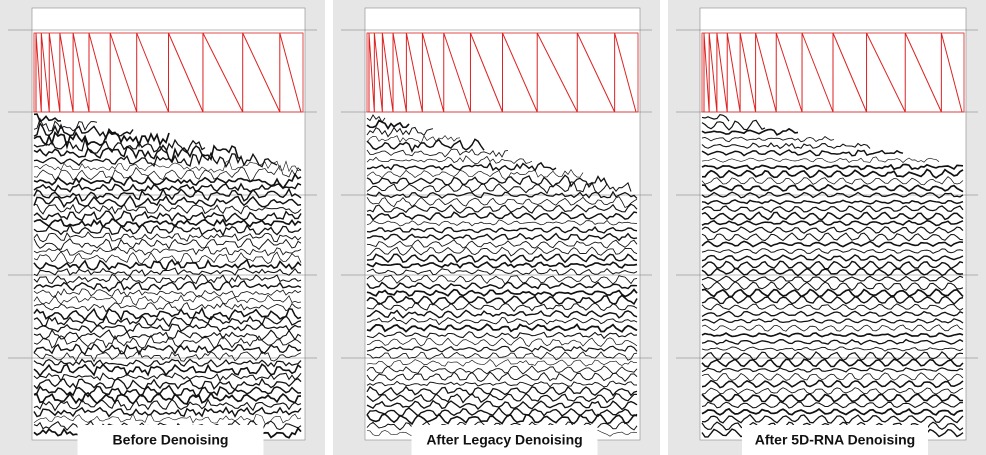  Describe the element at coordinates (171, 440) in the screenshot. I see `caption: Before Denoising` at that location.